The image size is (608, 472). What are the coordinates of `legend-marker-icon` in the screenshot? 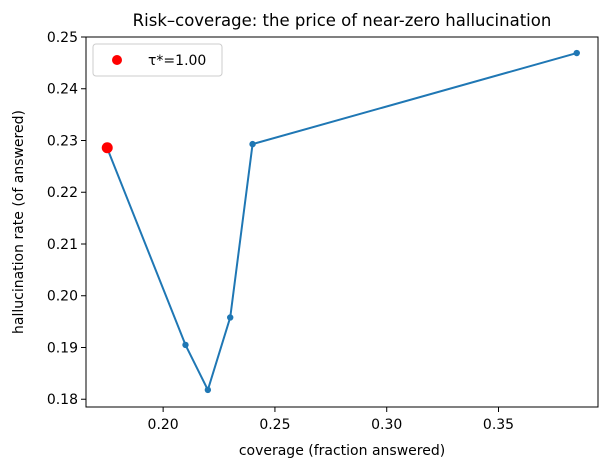 It's located at (117, 60).